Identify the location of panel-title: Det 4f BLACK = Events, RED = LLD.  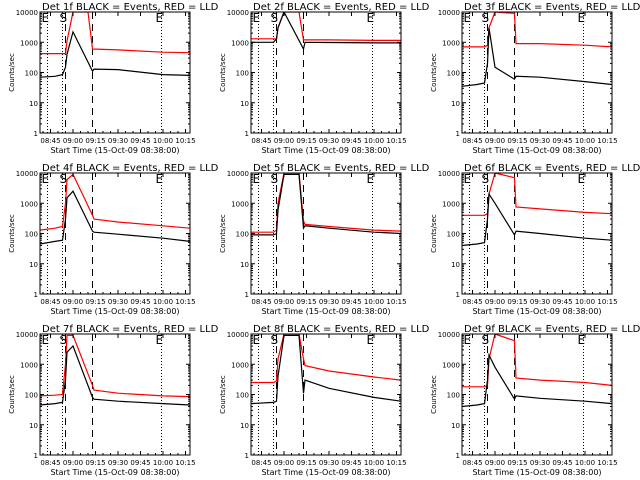
(130, 168).